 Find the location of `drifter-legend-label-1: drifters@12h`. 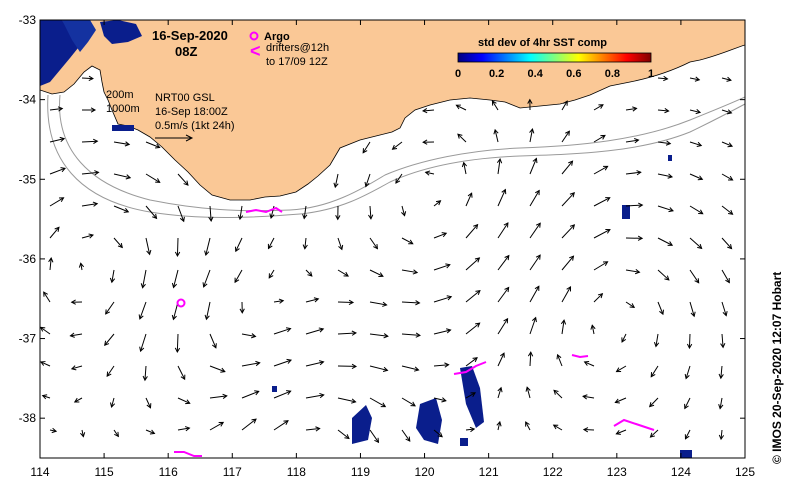

drifter-legend-label-1: drifters@12h is located at coordinates (297, 48).